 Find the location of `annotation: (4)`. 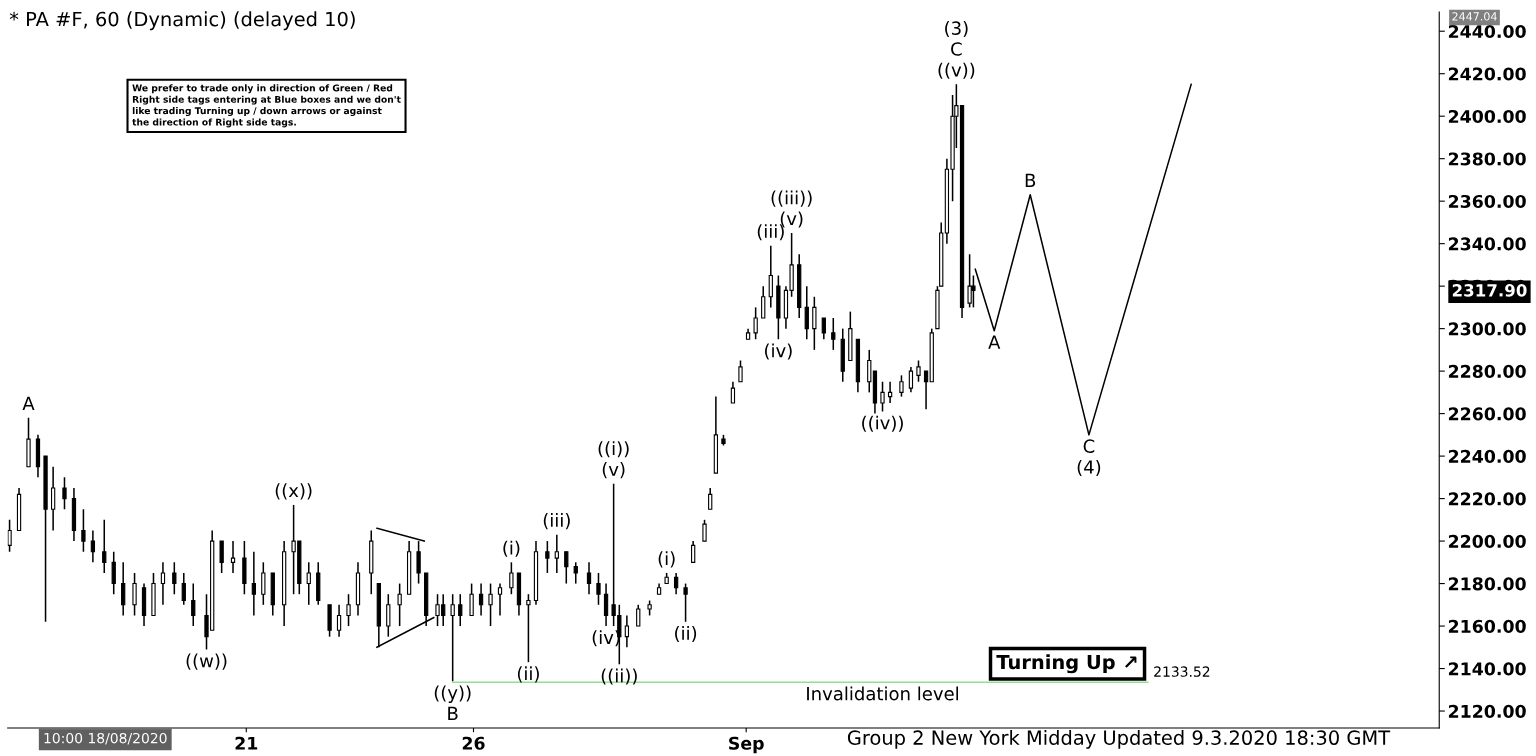

annotation: (4) is located at coordinates (1089, 467).